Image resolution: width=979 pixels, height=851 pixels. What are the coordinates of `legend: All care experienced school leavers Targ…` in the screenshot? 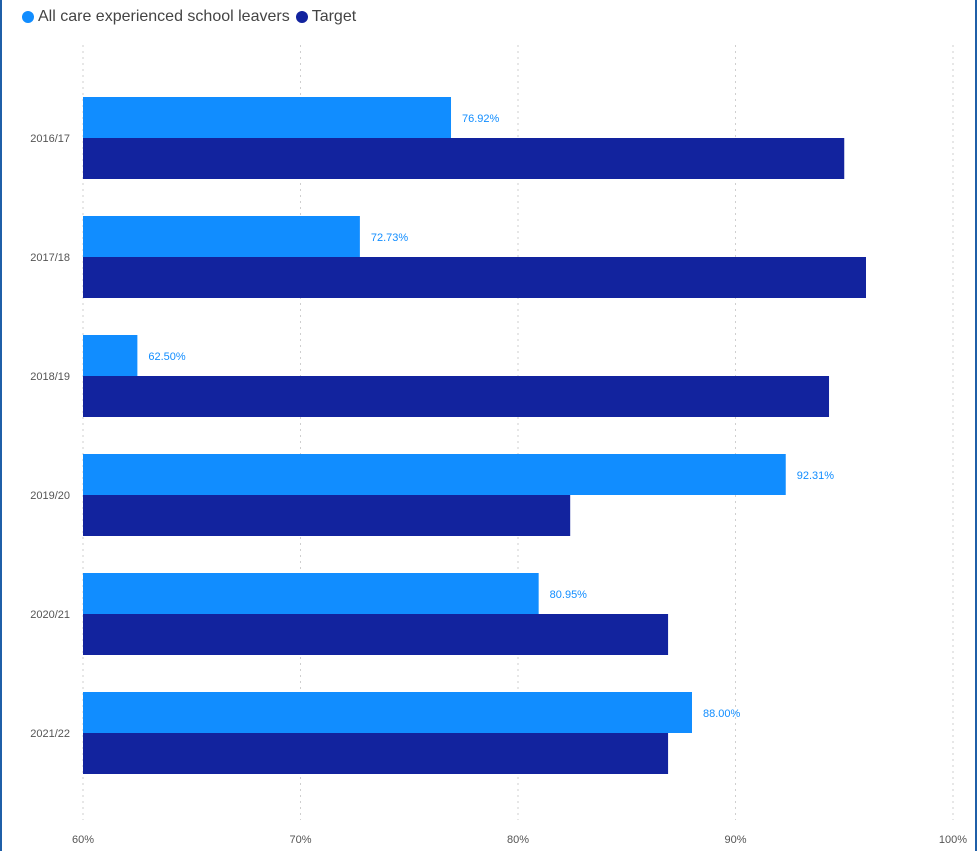 It's located at (189, 17).